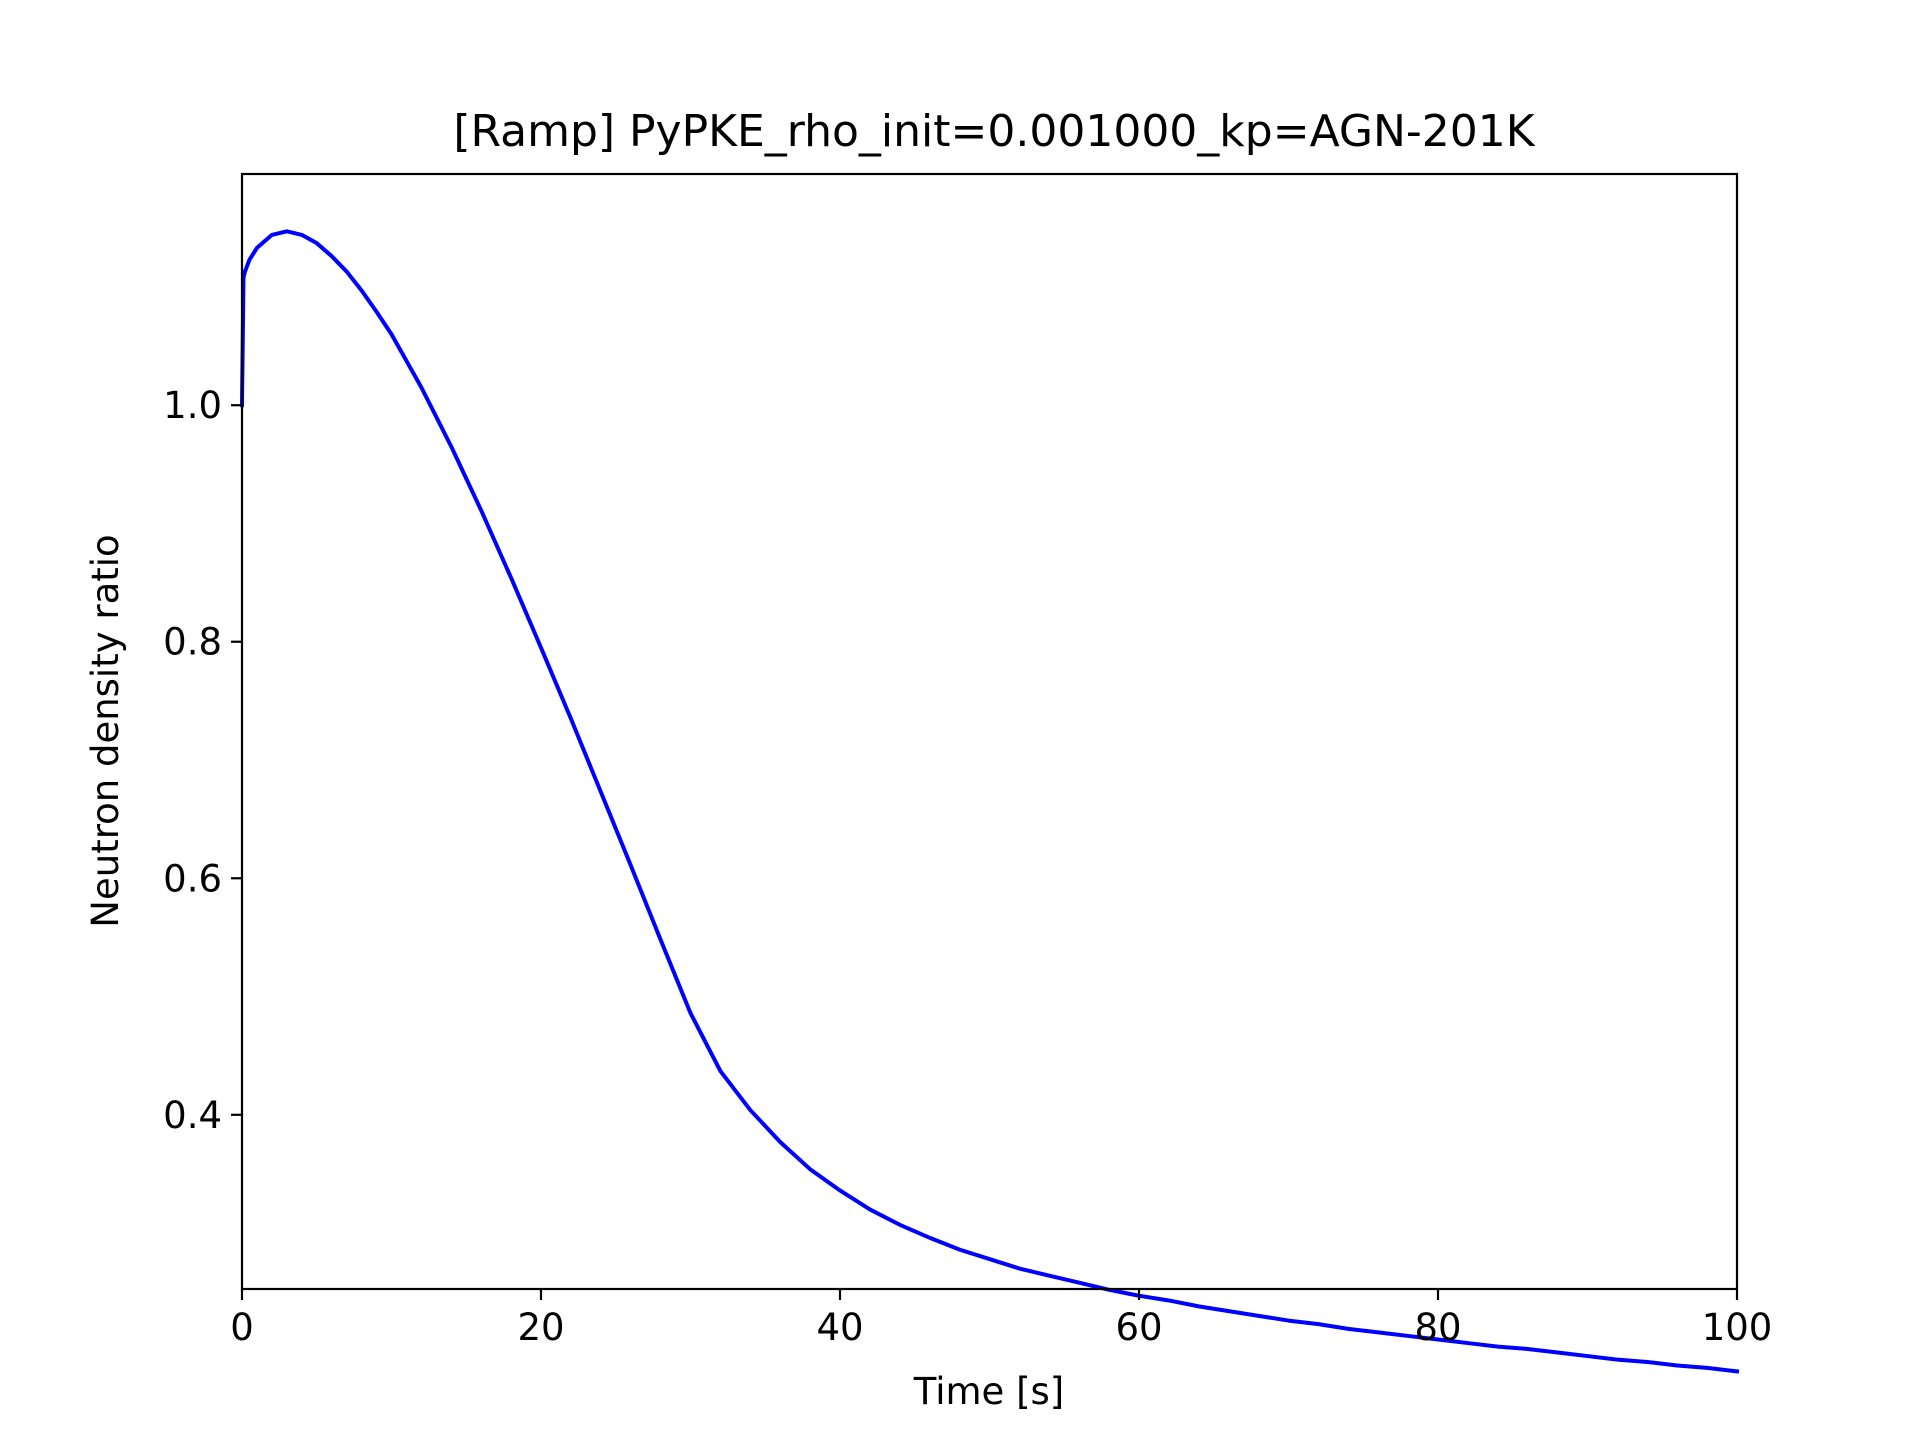 The image size is (1920, 1440). Describe the element at coordinates (192, 405) in the screenshot. I see `y-tick-label: 1.0` at that location.